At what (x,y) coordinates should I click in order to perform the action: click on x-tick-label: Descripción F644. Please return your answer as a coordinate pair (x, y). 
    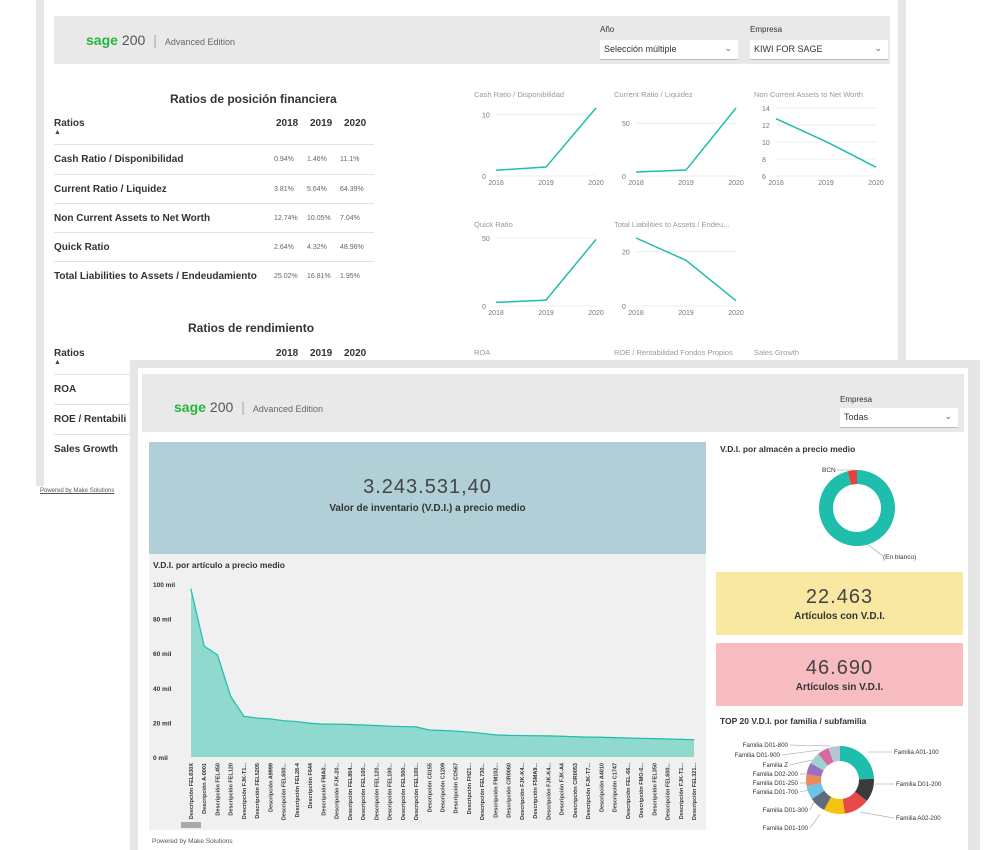
    Looking at the image, I should click on (311, 785).